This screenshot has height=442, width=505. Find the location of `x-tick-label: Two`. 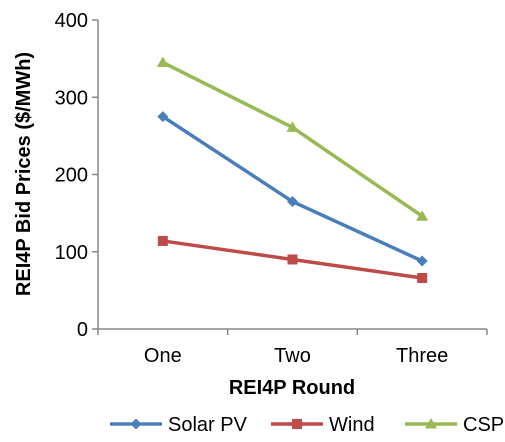

x-tick-label: Two is located at coordinates (292, 356).